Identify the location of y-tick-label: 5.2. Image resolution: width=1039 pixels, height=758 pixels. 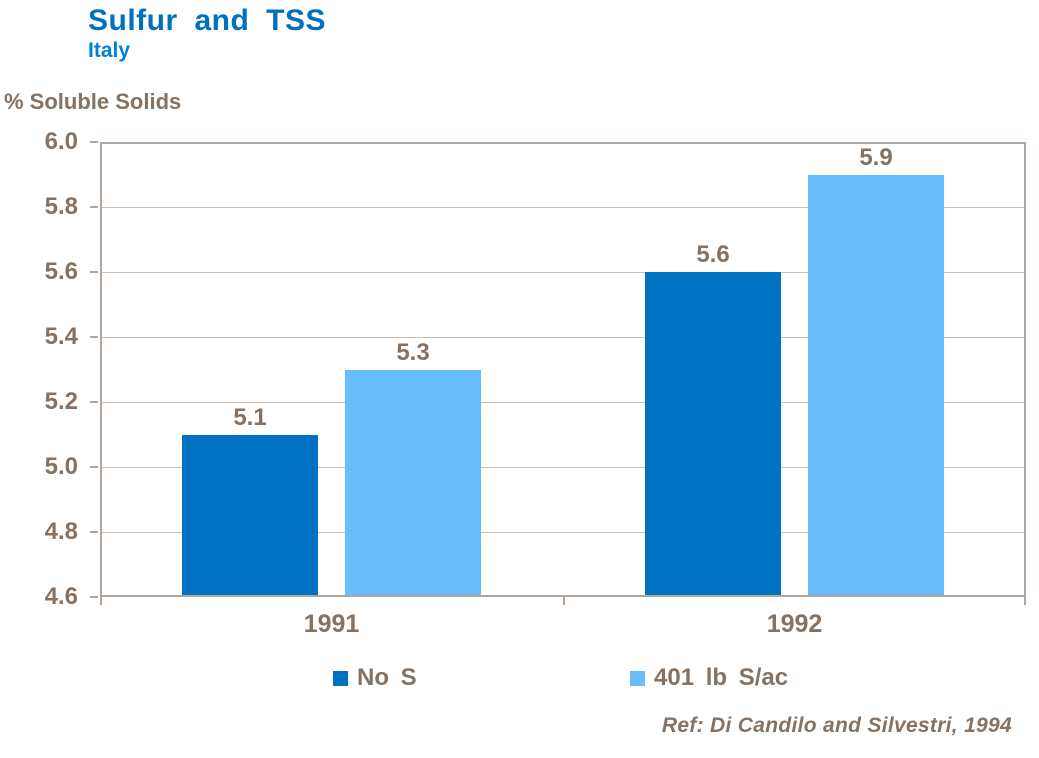
(61, 401).